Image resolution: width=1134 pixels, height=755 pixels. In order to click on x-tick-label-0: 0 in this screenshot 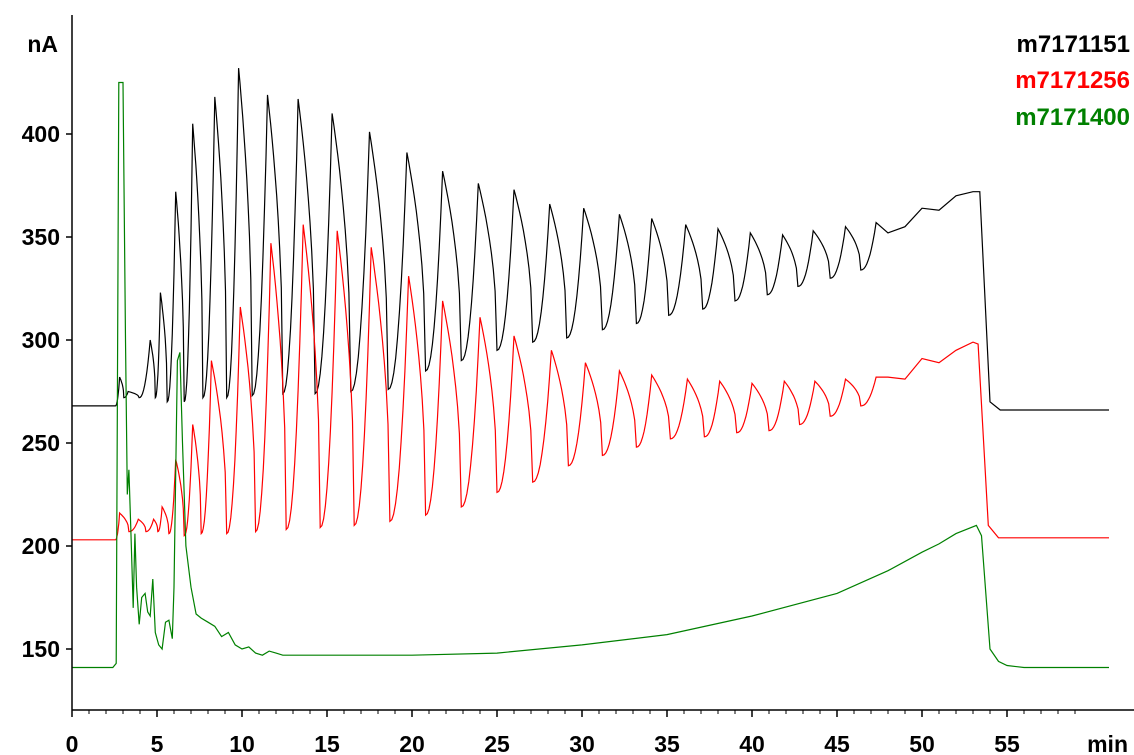, I will do `click(72, 743)`.